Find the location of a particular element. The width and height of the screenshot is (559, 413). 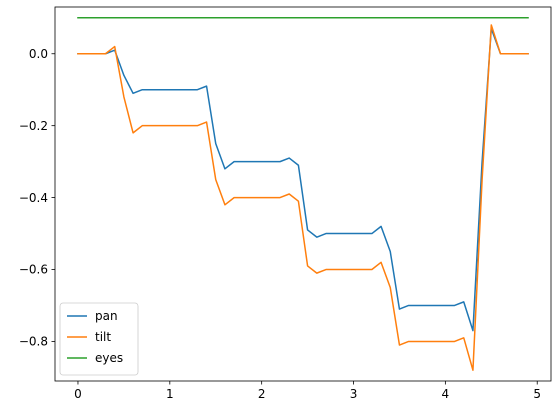

y-tick-label: −0.4 is located at coordinates (33, 198).